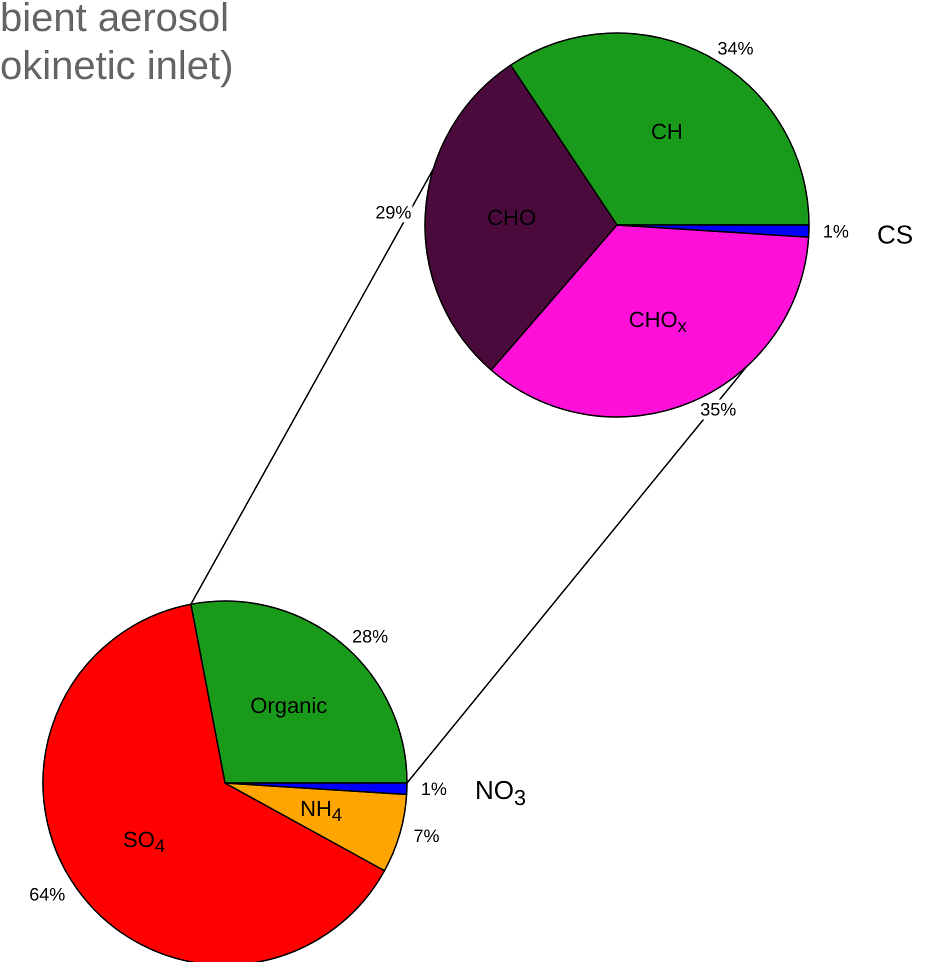  I want to click on slice-label: Organic, so click(289, 705).